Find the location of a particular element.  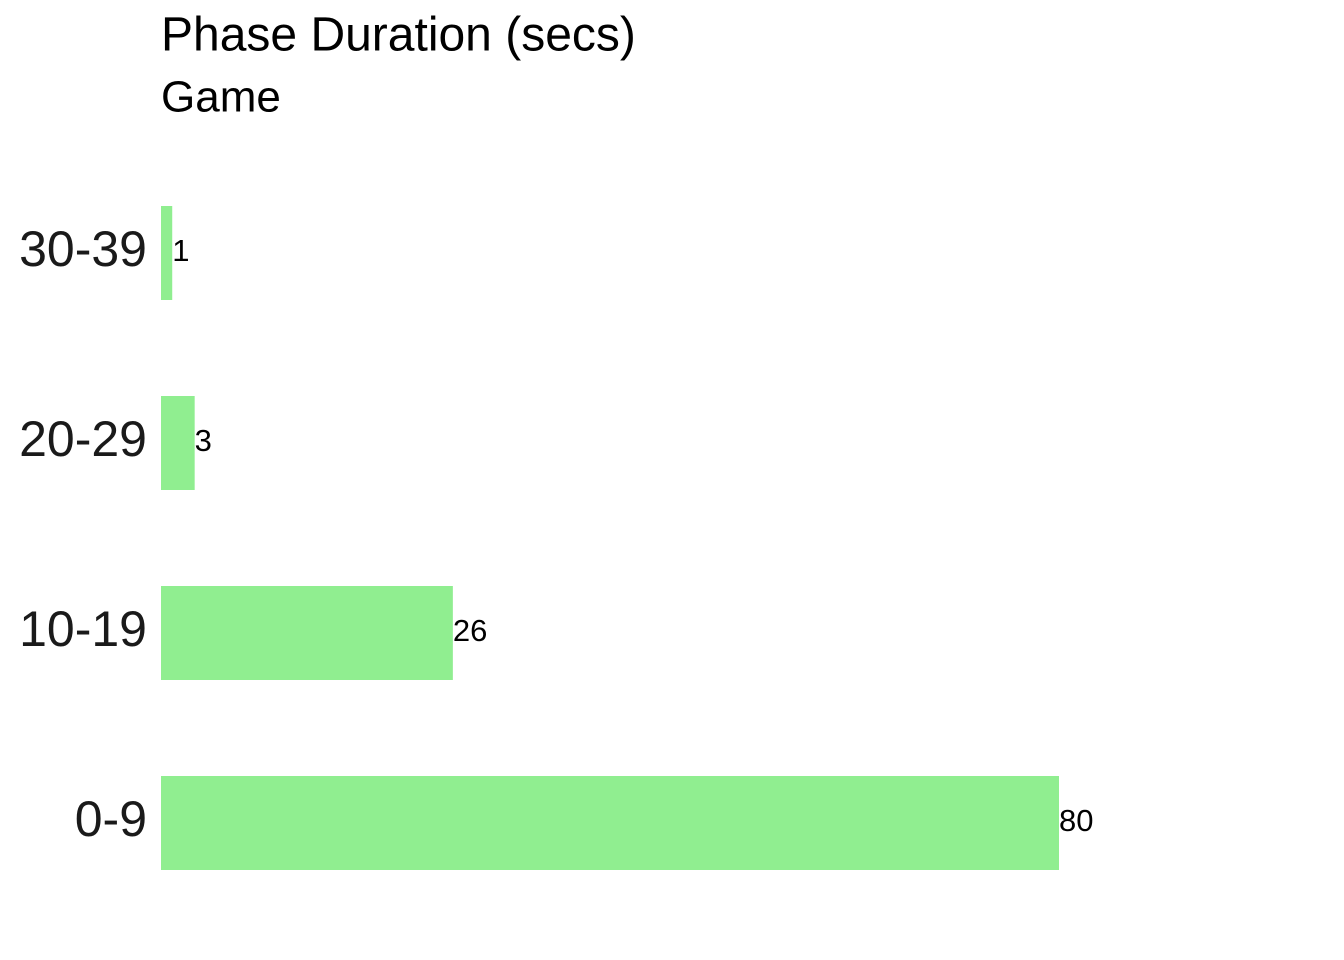

y-tick-label: 0-9 is located at coordinates (111, 819).